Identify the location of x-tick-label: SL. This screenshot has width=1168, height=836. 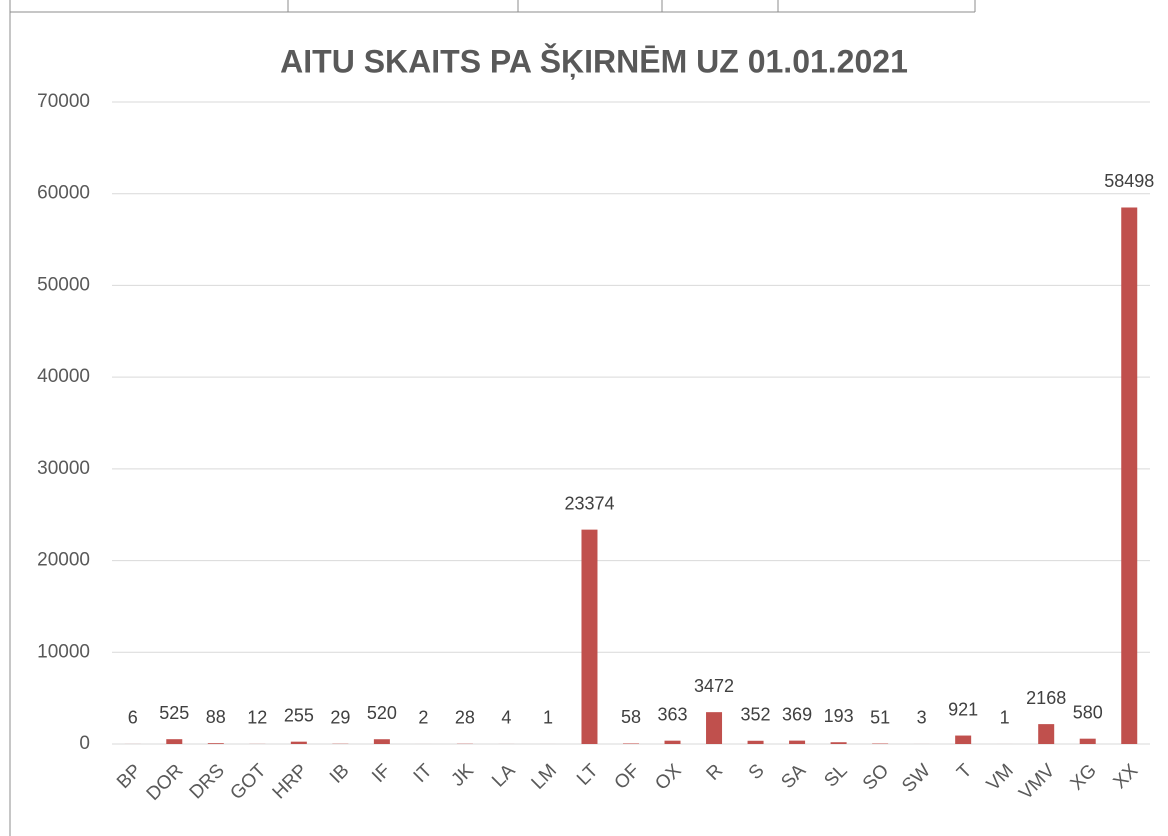
(835, 775).